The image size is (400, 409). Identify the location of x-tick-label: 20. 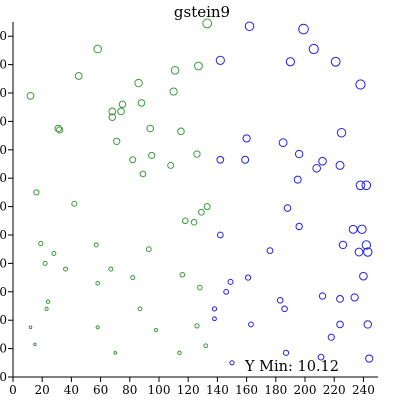
(42, 390).